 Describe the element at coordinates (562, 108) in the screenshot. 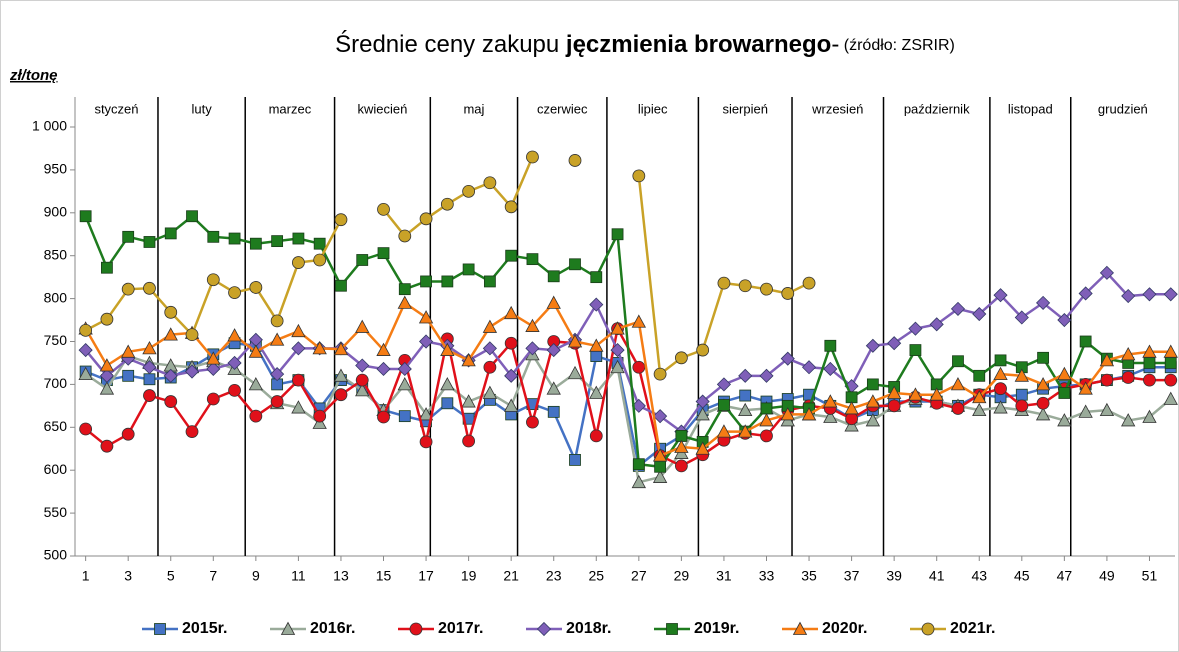

I see `month-label: czerwiec` at that location.